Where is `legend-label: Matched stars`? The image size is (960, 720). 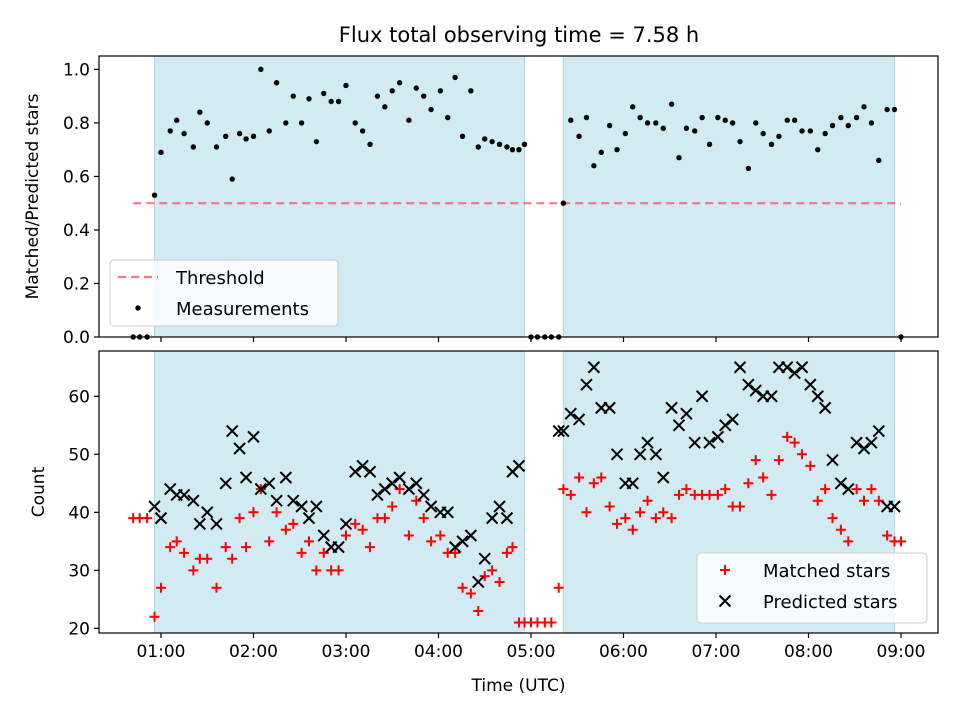 legend-label: Matched stars is located at coordinates (826, 571).